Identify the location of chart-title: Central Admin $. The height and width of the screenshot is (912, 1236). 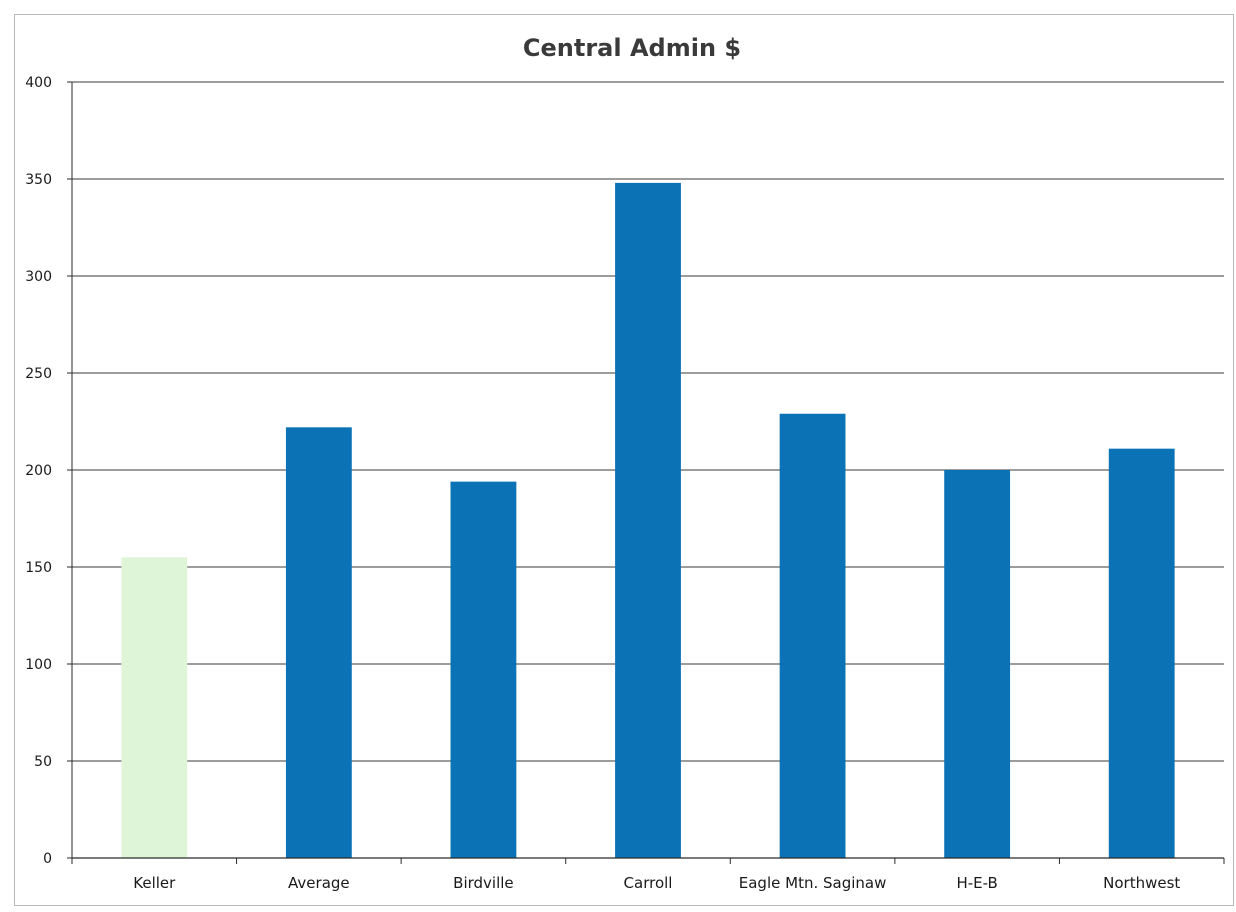
(632, 48).